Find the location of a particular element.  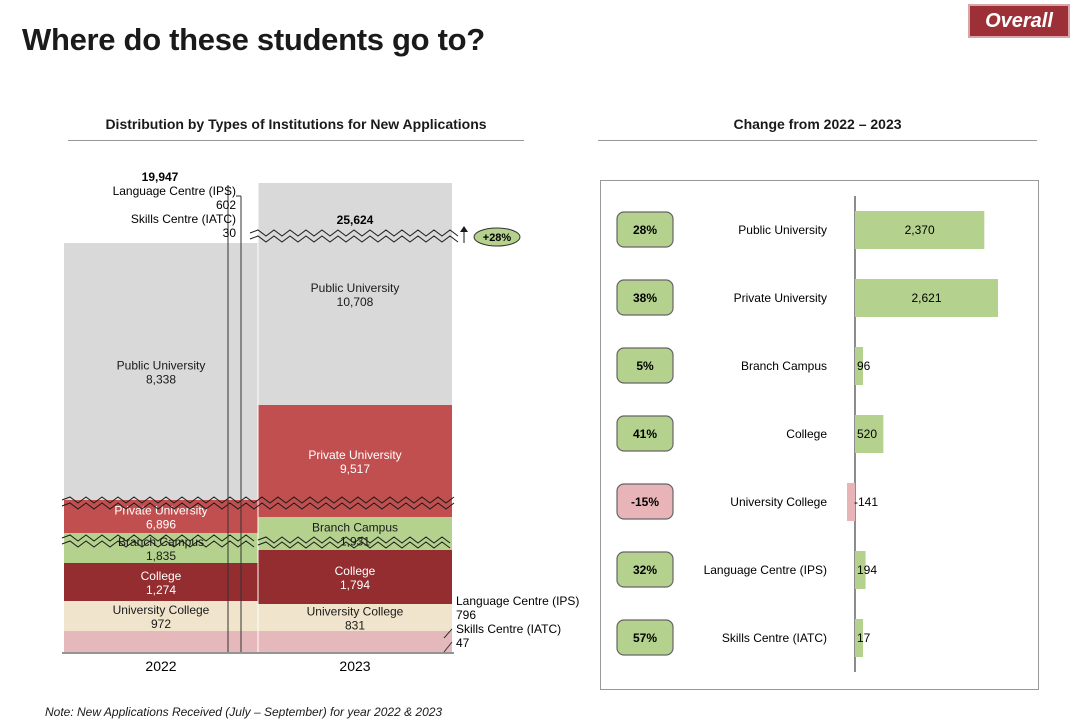

page-title: Where do these students go to? is located at coordinates (253, 39).